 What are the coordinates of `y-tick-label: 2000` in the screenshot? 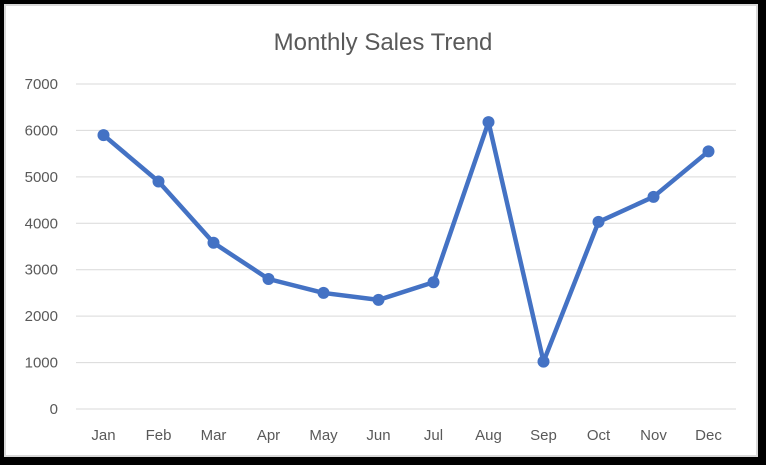 It's located at (41, 316).